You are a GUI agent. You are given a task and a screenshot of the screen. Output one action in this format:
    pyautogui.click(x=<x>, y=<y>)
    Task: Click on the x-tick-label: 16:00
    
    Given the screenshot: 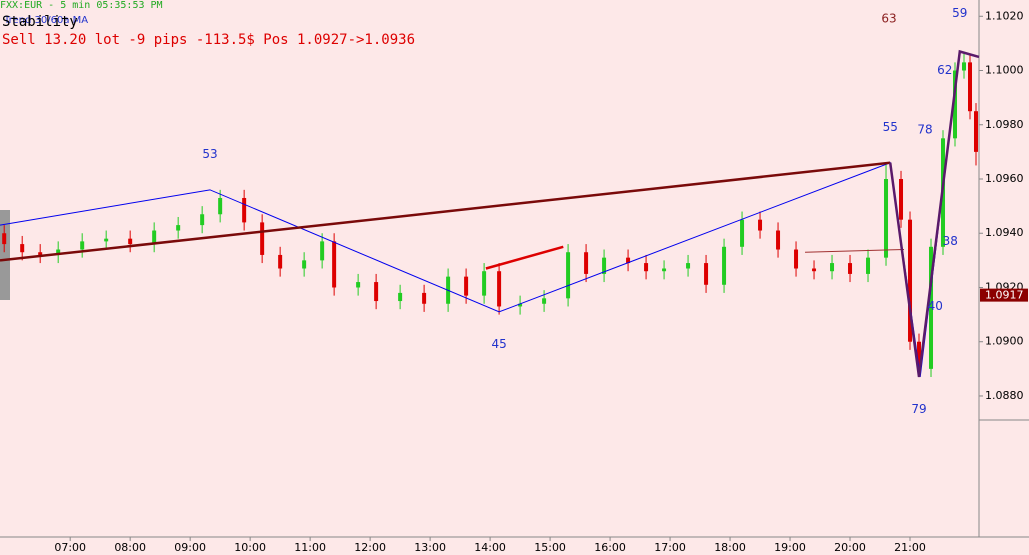 What is the action you would take?
    pyautogui.click(x=610, y=547)
    